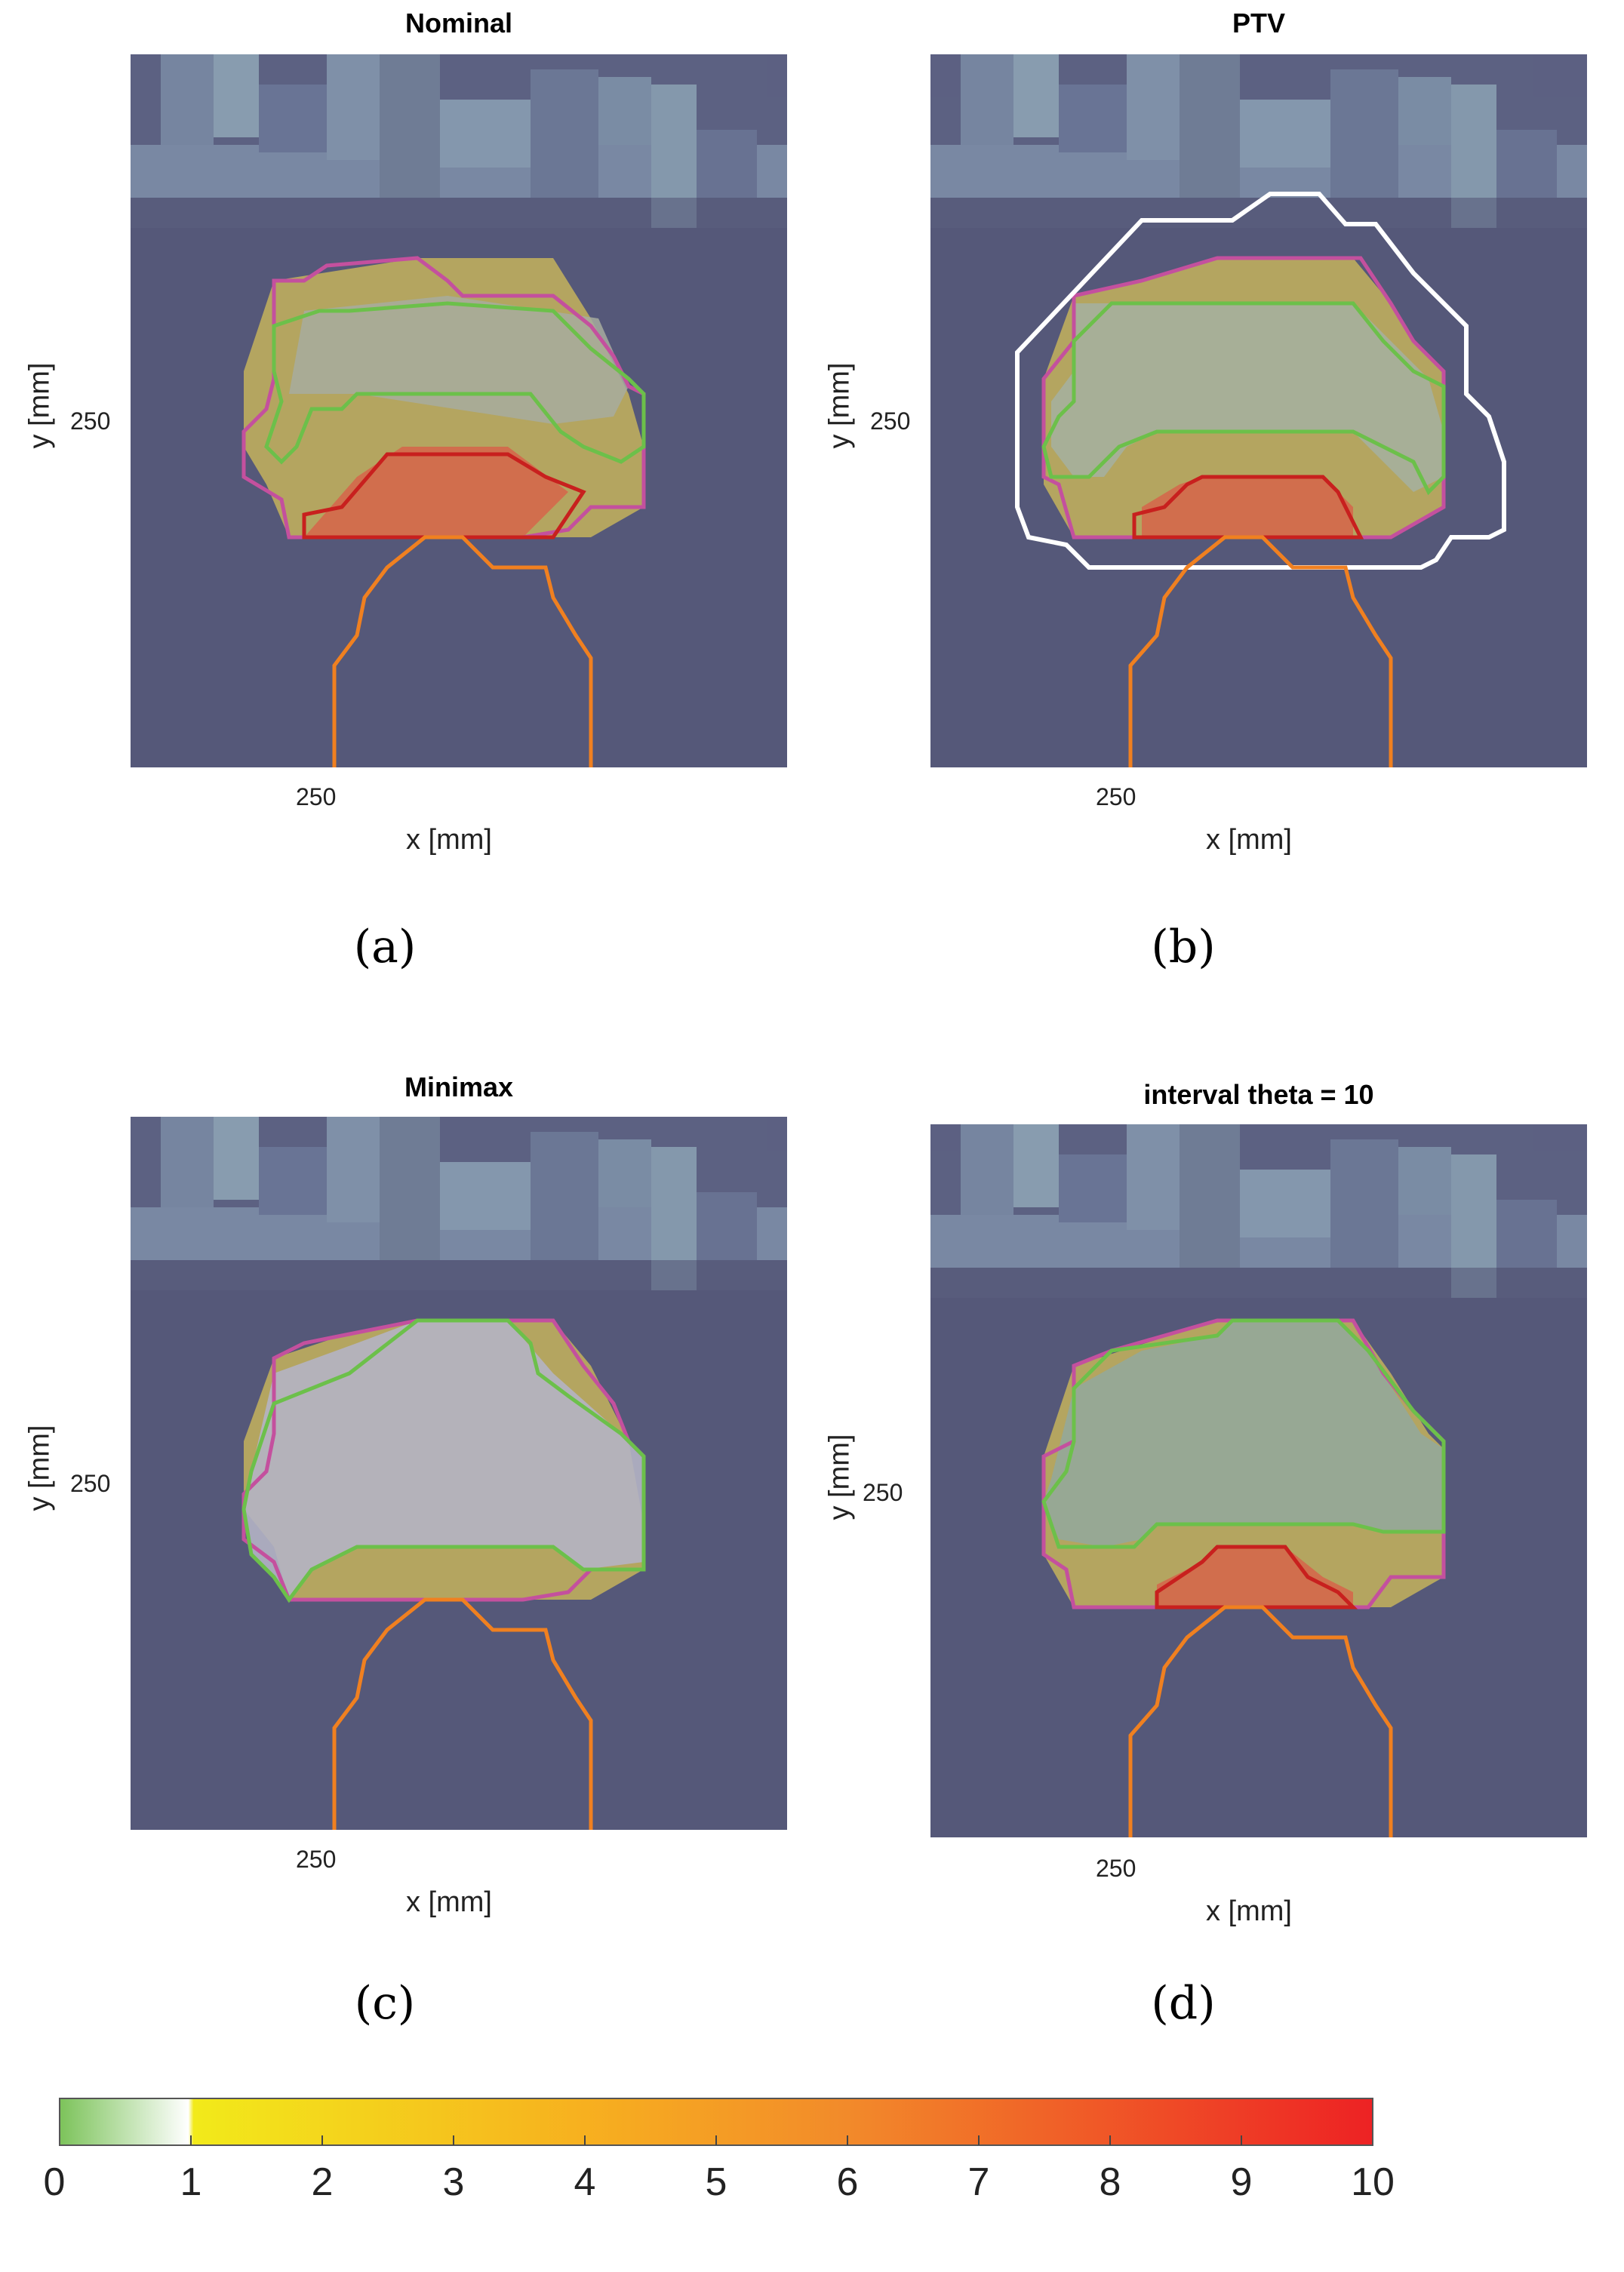 This screenshot has width=1624, height=2272. Describe the element at coordinates (454, 2182) in the screenshot. I see `colorbar-tick-3: 3` at that location.